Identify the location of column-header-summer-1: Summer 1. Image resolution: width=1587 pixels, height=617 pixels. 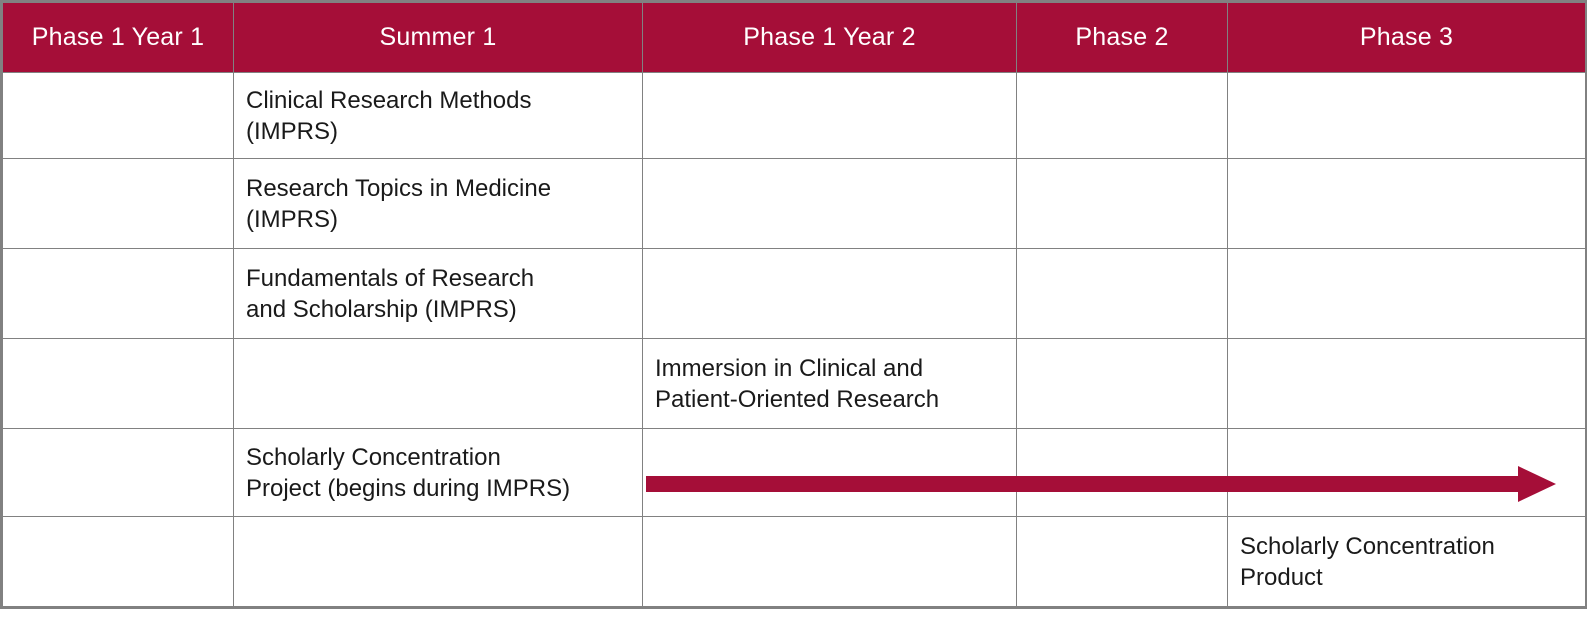
(438, 37).